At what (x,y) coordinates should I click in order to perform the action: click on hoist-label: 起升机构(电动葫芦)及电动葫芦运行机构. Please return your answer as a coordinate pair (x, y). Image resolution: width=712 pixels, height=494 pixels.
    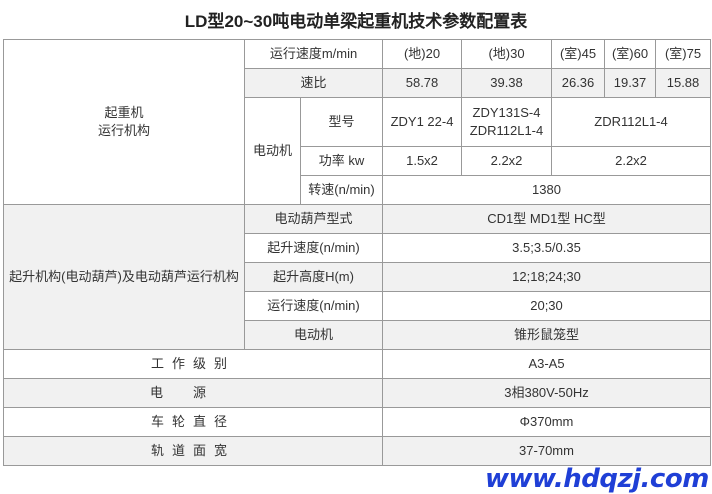
    Looking at the image, I should click on (124, 277).